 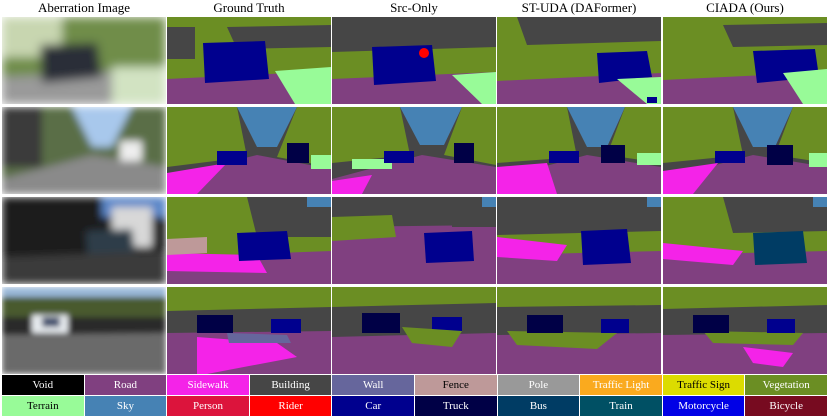 What do you see at coordinates (745, 7) in the screenshot?
I see `column-header: CIADA (Ours)` at bounding box center [745, 7].